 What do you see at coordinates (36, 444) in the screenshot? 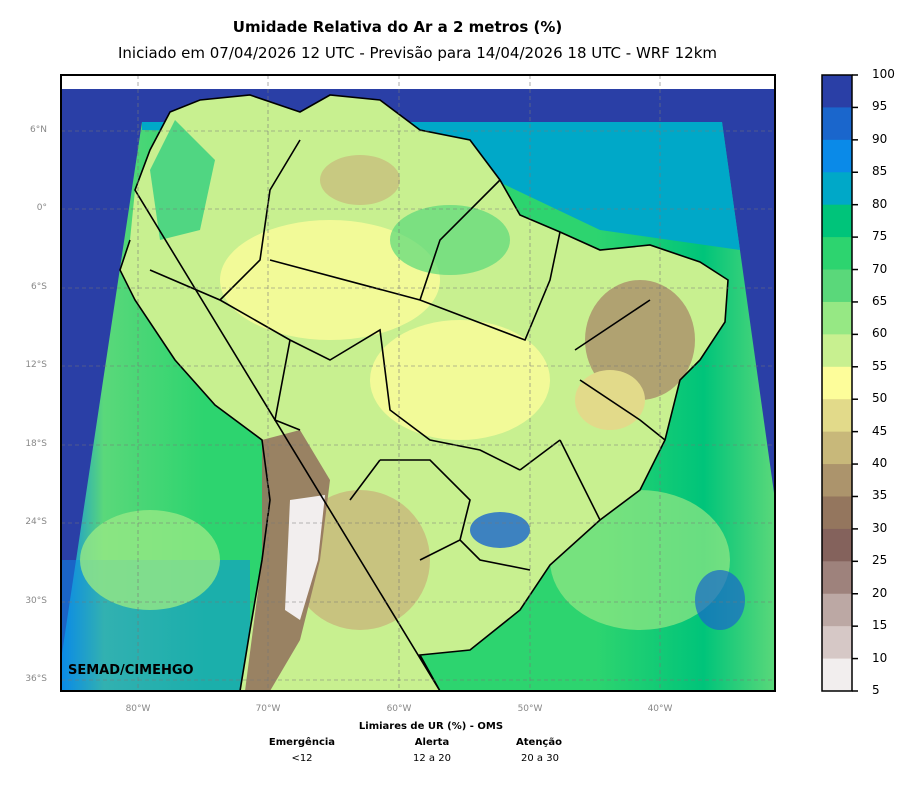
I see `lat-label: 18°S` at bounding box center [36, 444].